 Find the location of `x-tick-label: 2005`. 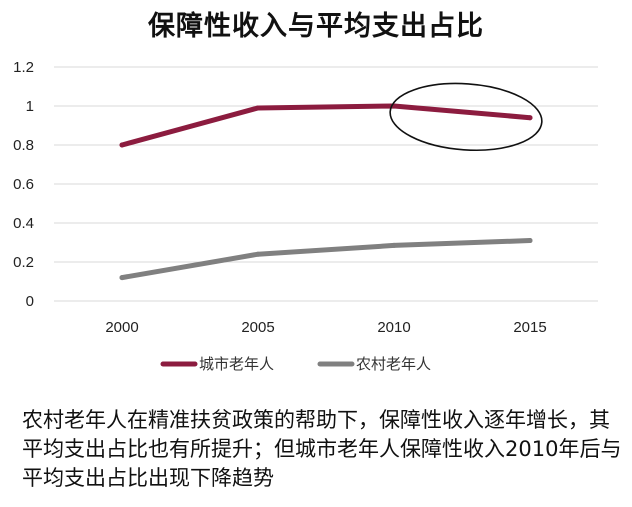

x-tick-label: 2005 is located at coordinates (257, 327).